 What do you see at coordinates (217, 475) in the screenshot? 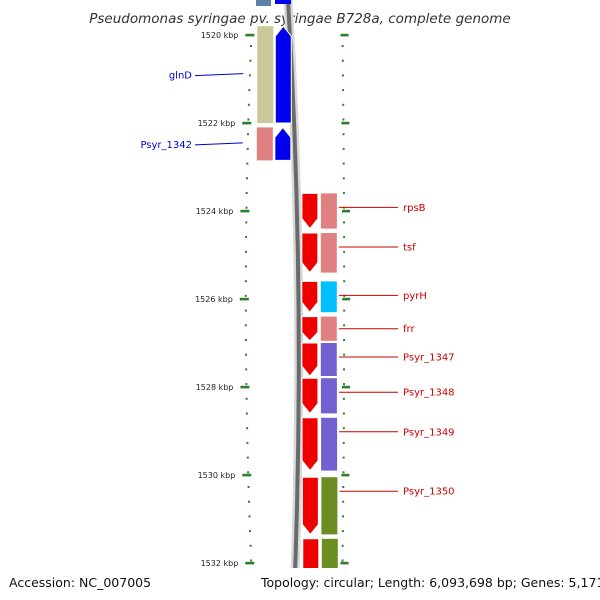
I see `kbp-tick-label: 1530 kbp` at bounding box center [217, 475].